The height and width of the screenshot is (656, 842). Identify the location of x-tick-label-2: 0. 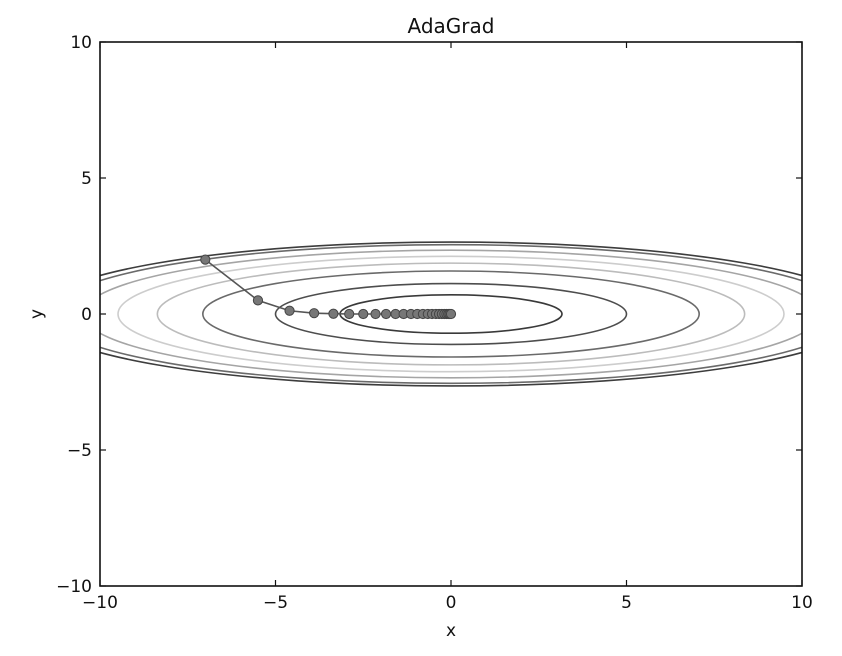
(451, 603).